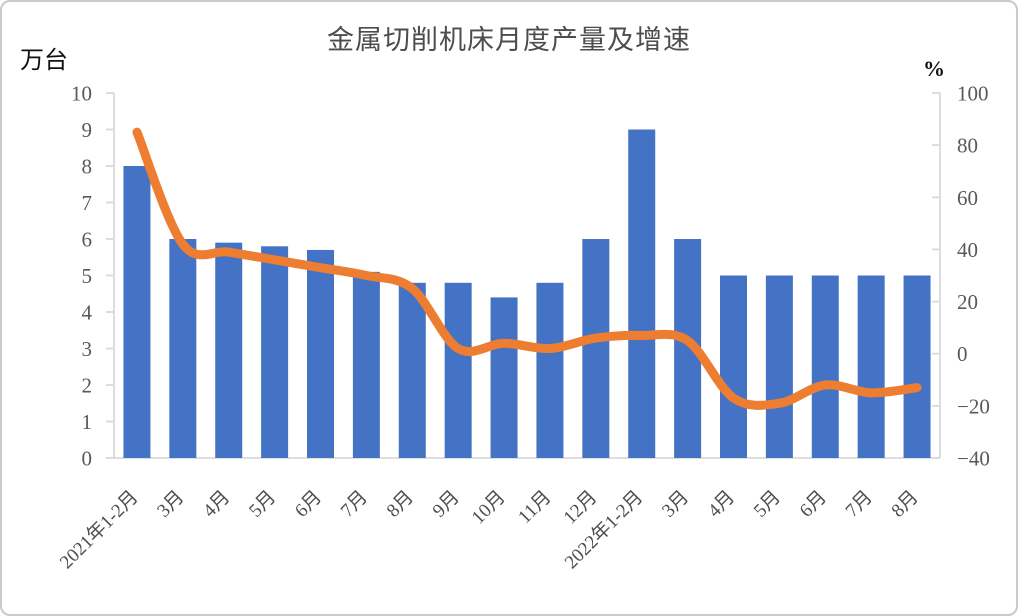 Image resolution: width=1018 pixels, height=616 pixels. I want to click on right-axis-tick-label: −20, so click(973, 406).